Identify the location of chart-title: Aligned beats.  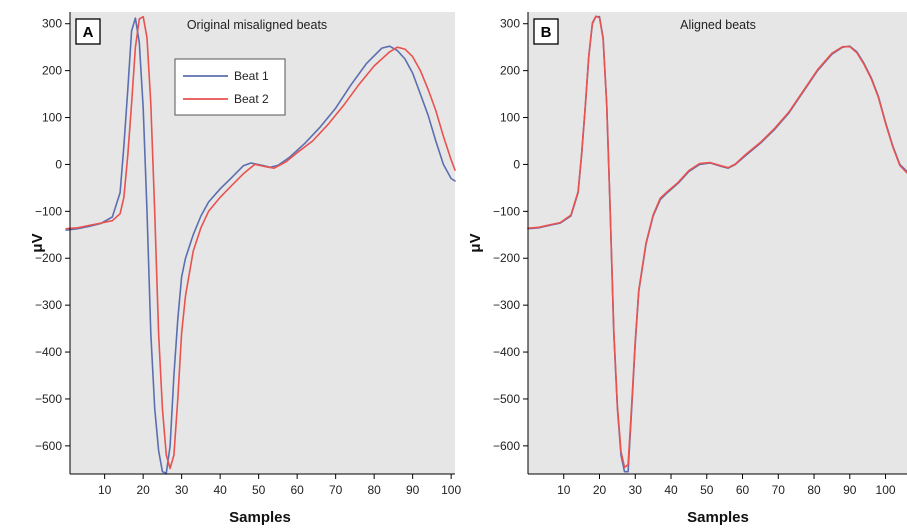
(718, 25).